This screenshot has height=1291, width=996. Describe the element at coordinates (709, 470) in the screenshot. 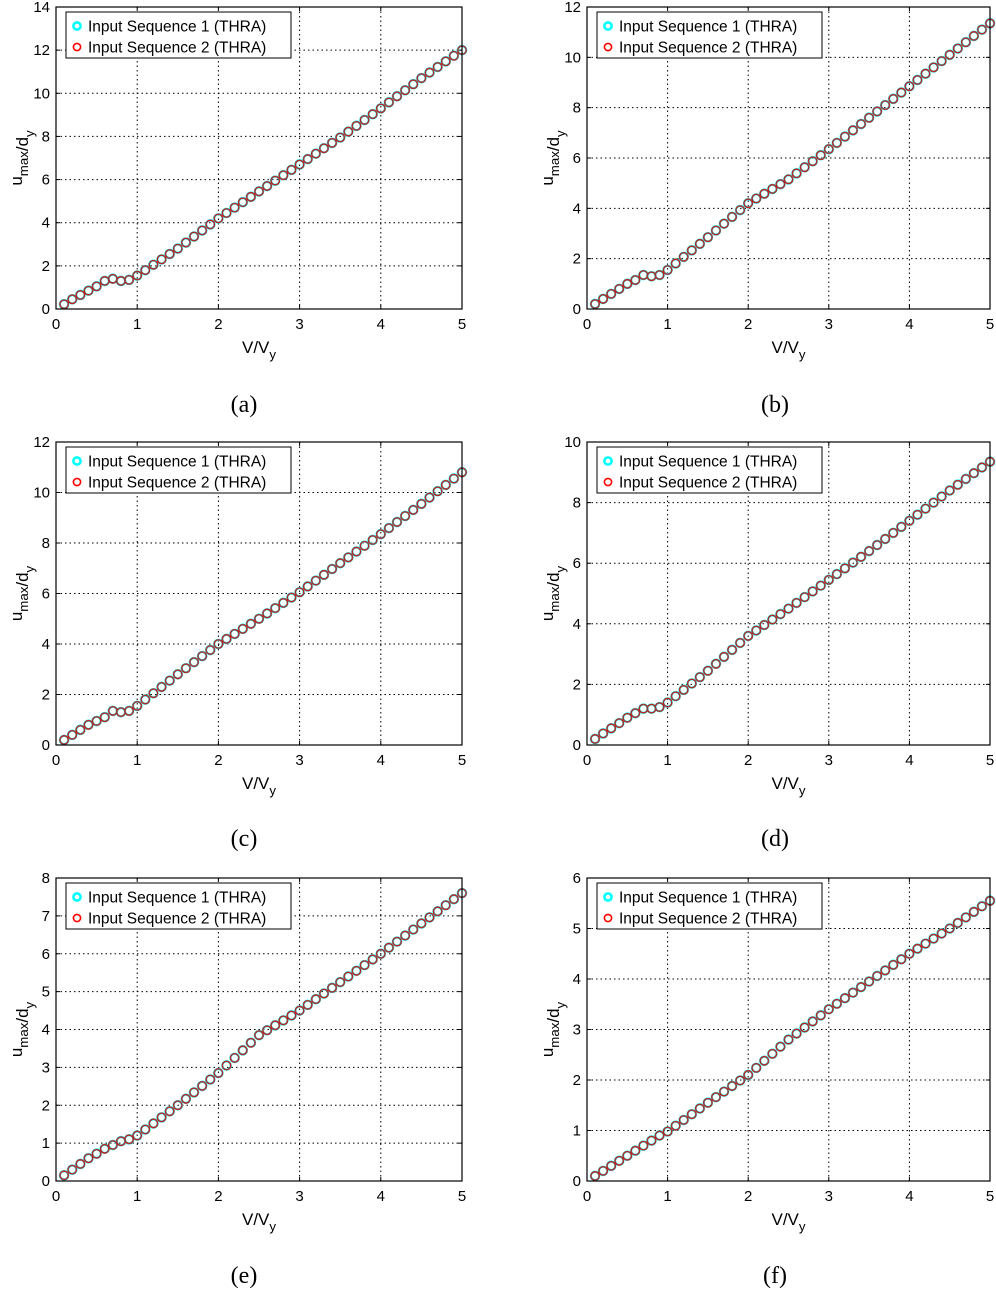

I see `legend-box` at that location.